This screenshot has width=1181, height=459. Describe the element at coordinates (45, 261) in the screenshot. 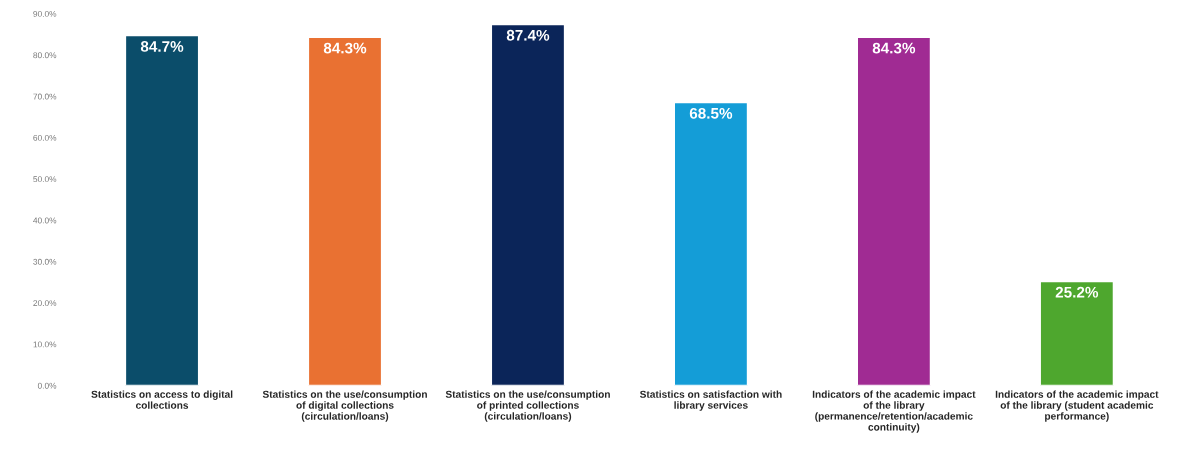

I see `y-tick-label: 30.0%` at that location.